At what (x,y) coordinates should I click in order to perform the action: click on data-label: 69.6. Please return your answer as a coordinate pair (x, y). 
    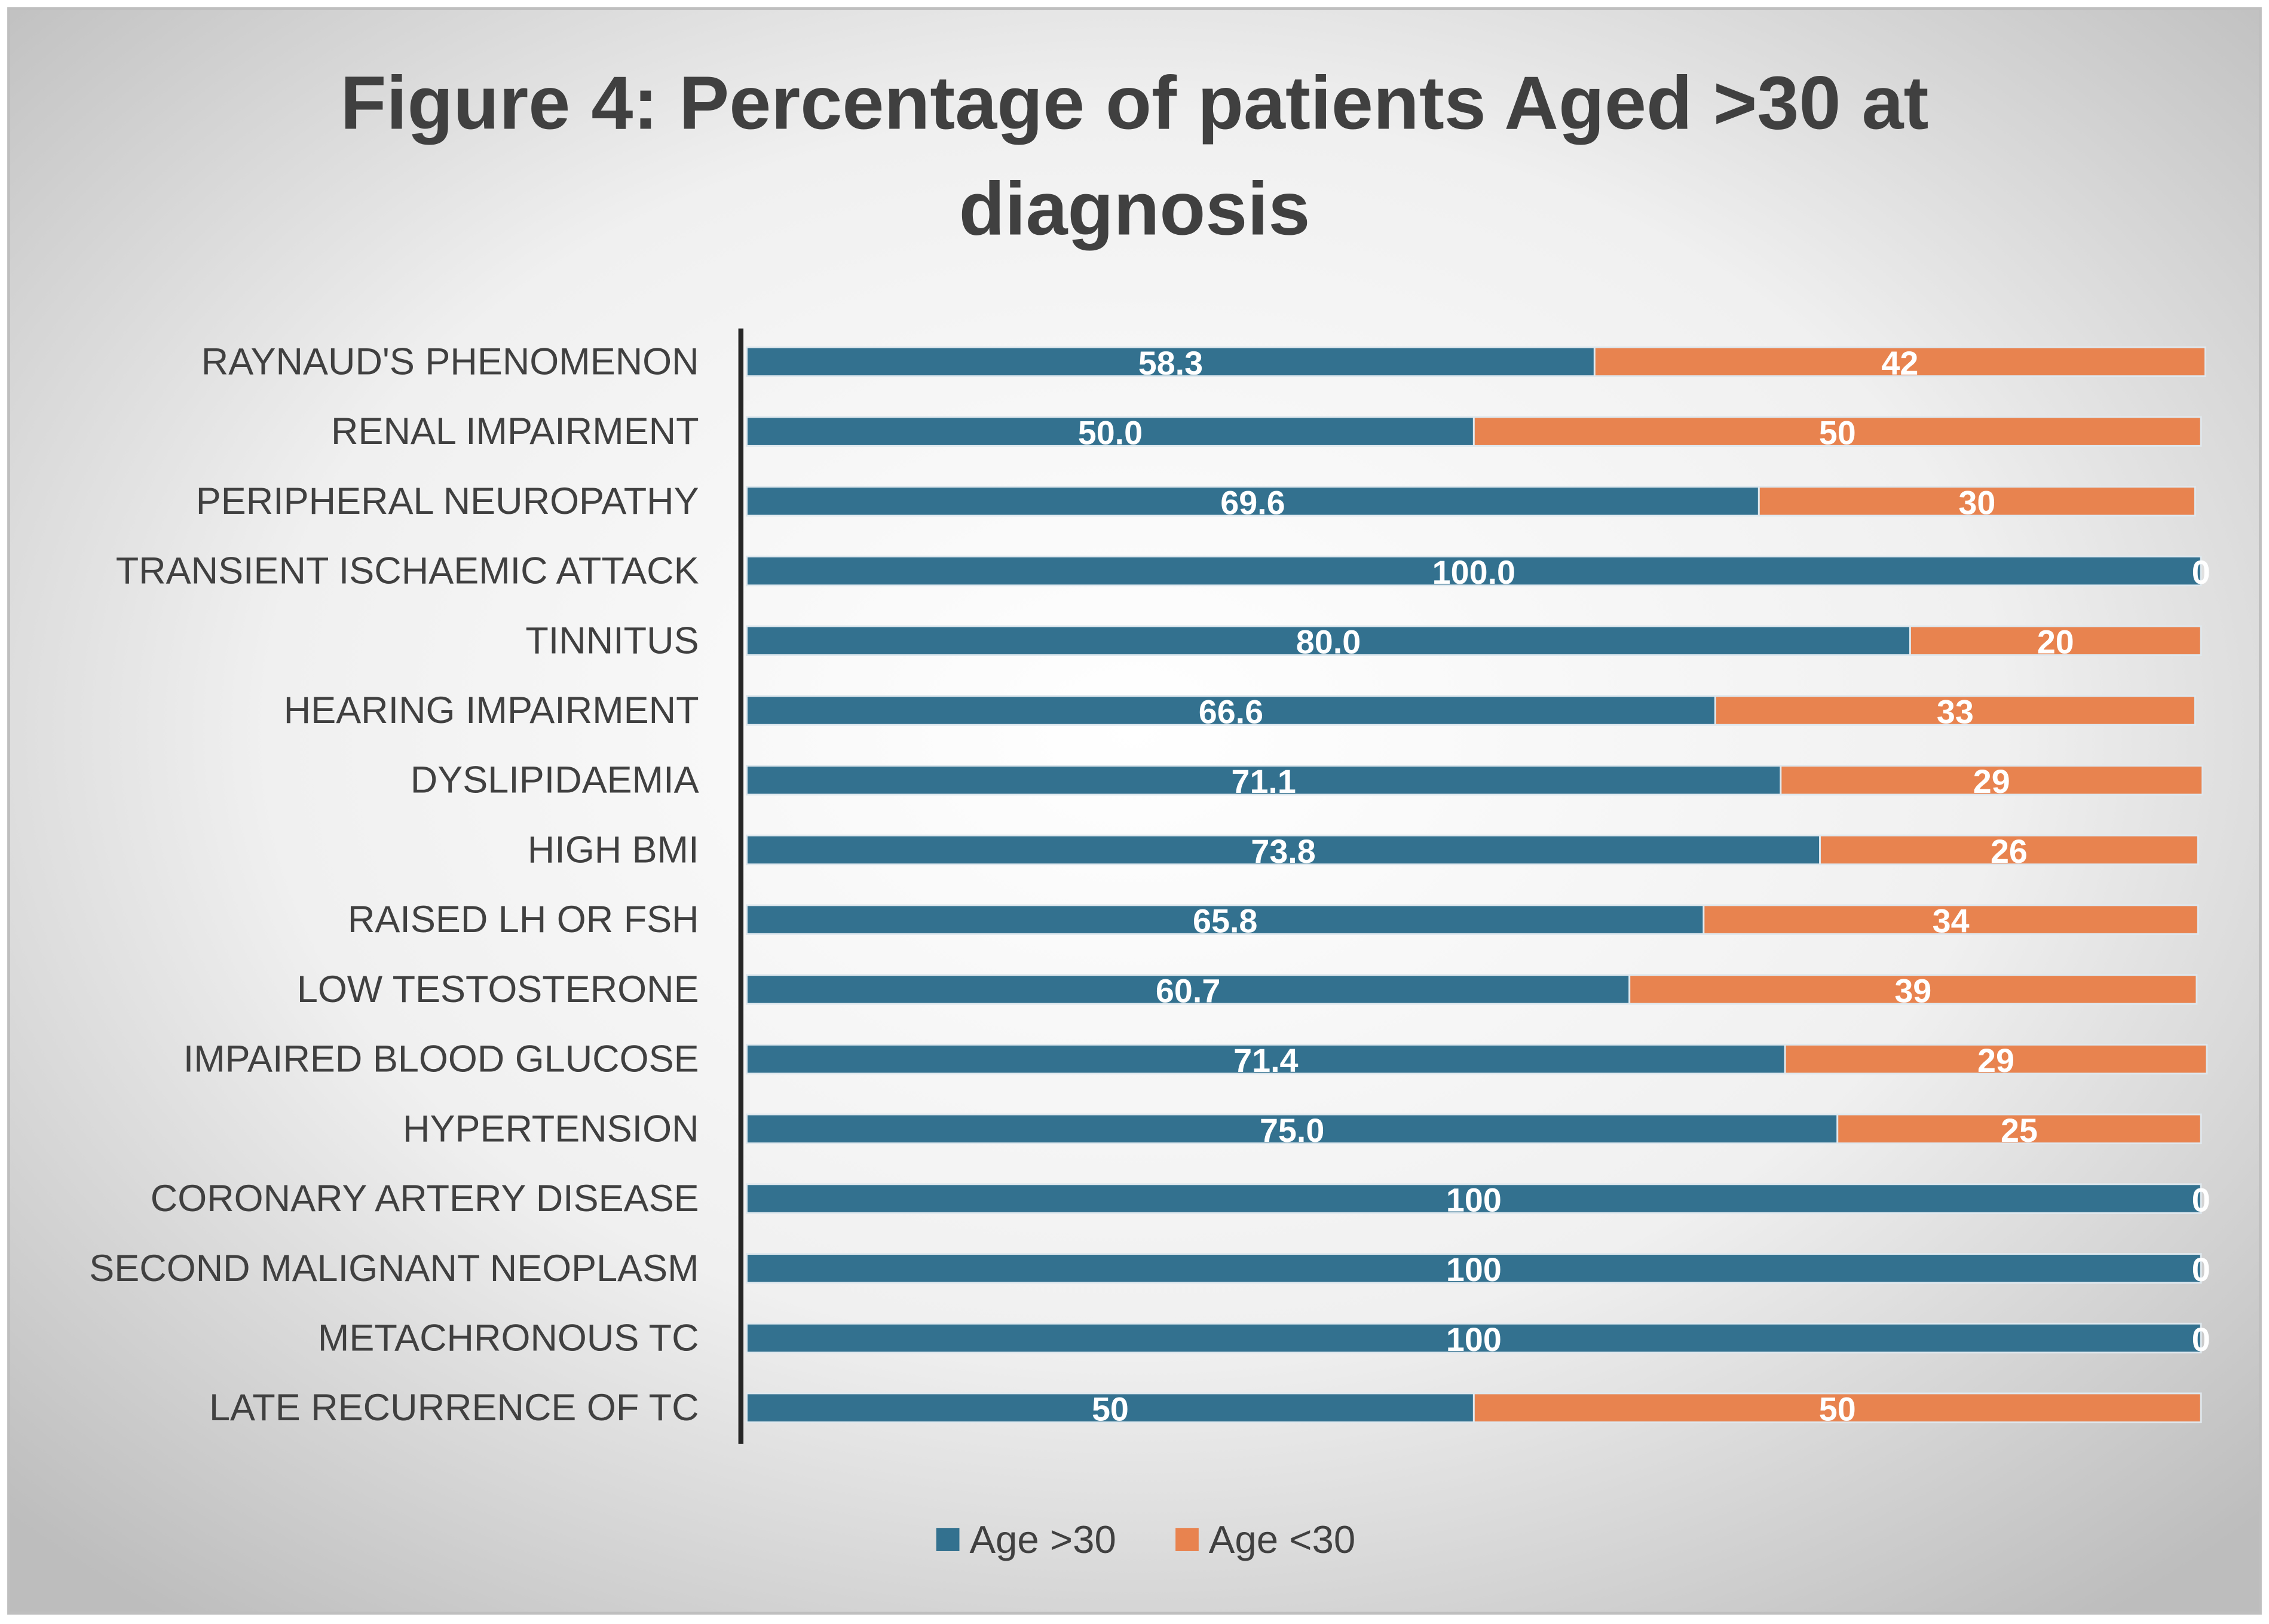
    Looking at the image, I should click on (1252, 502).